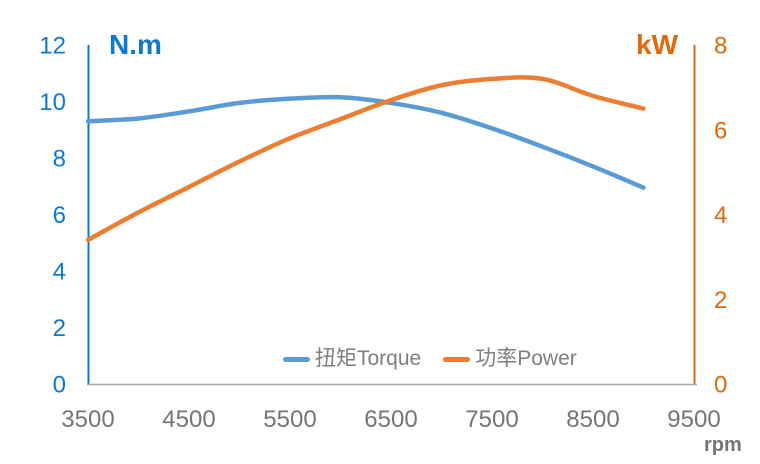  Describe the element at coordinates (368, 358) in the screenshot. I see `legend-label-torque: 扭矩Torque` at that location.